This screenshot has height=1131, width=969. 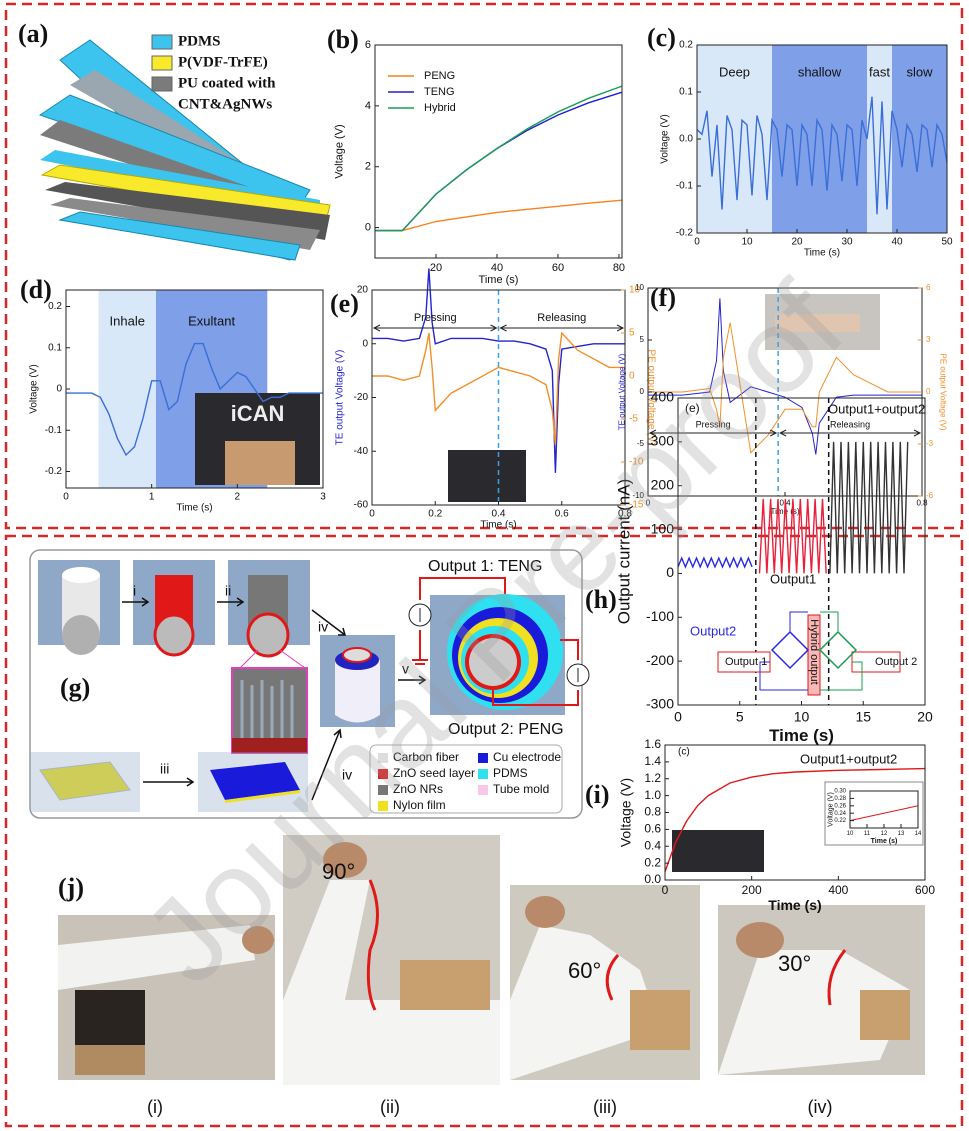 I want to click on inset-photo-part, so click(x=260, y=463).